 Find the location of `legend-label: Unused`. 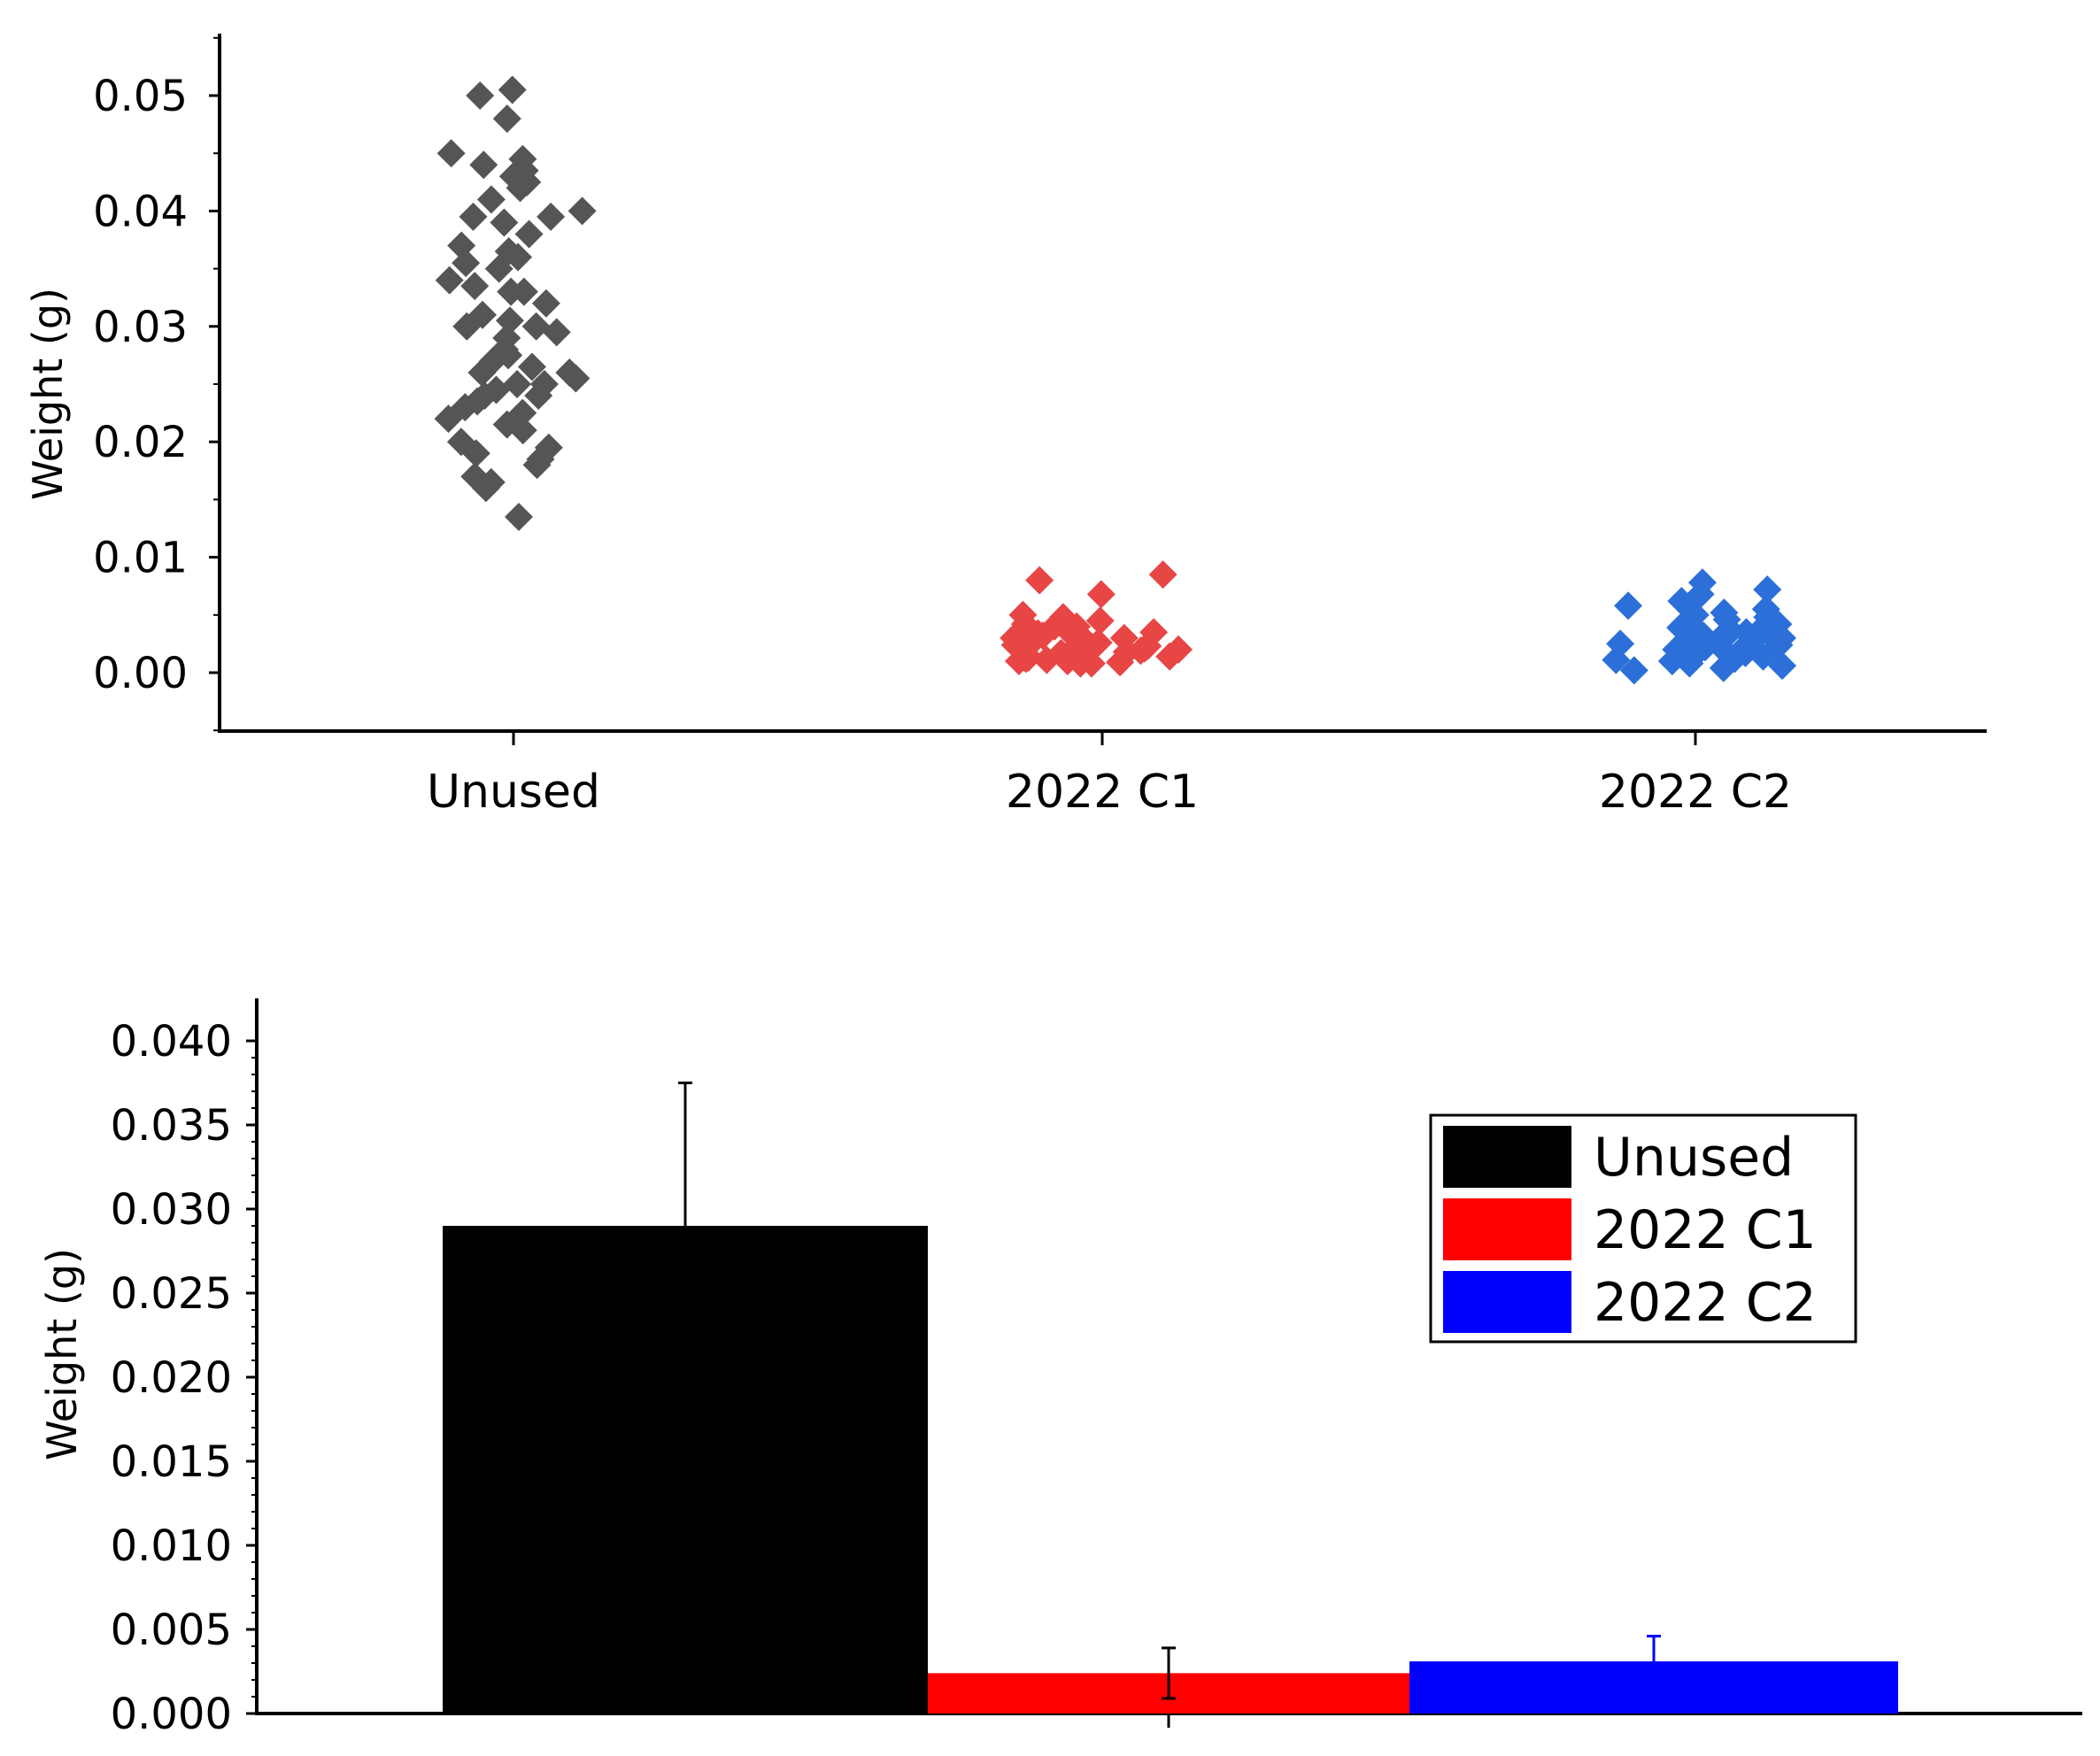

legend-label: Unused is located at coordinates (1694, 1158).